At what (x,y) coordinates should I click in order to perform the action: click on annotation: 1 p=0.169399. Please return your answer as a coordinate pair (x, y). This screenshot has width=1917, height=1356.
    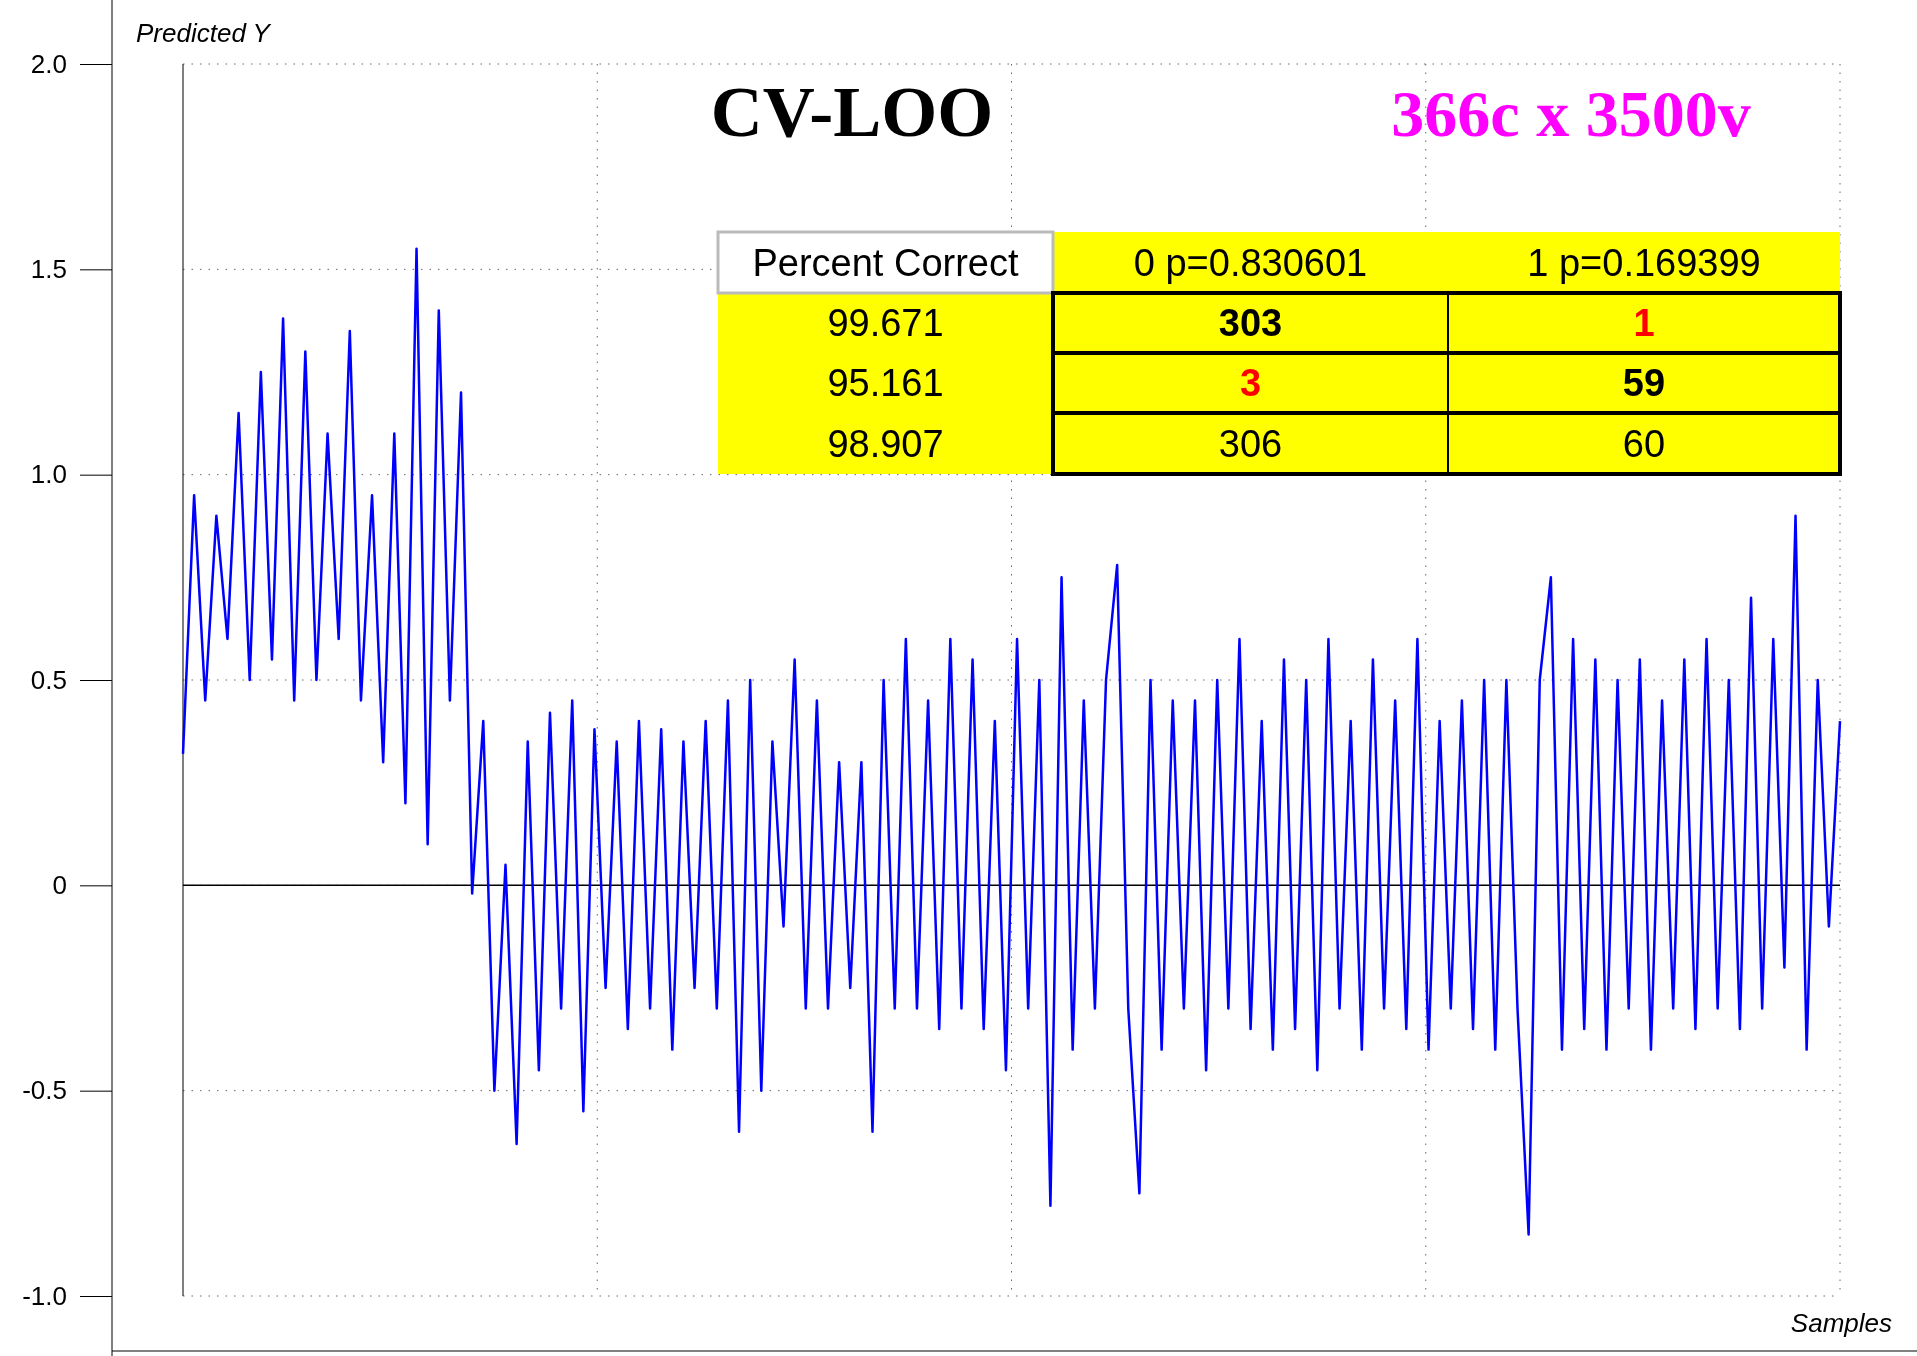
    Looking at the image, I should click on (1644, 262).